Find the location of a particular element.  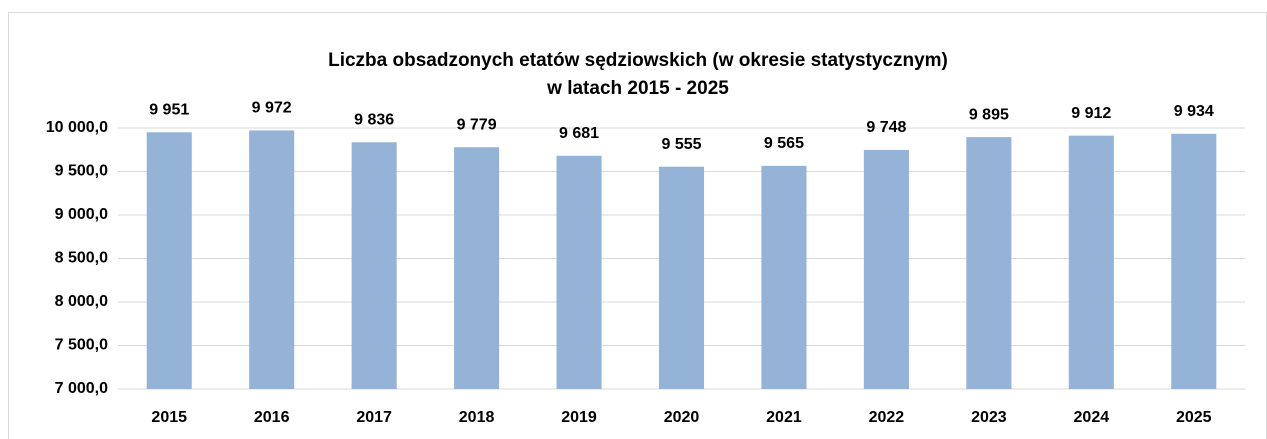

value-label: 9 555 is located at coordinates (681, 144).